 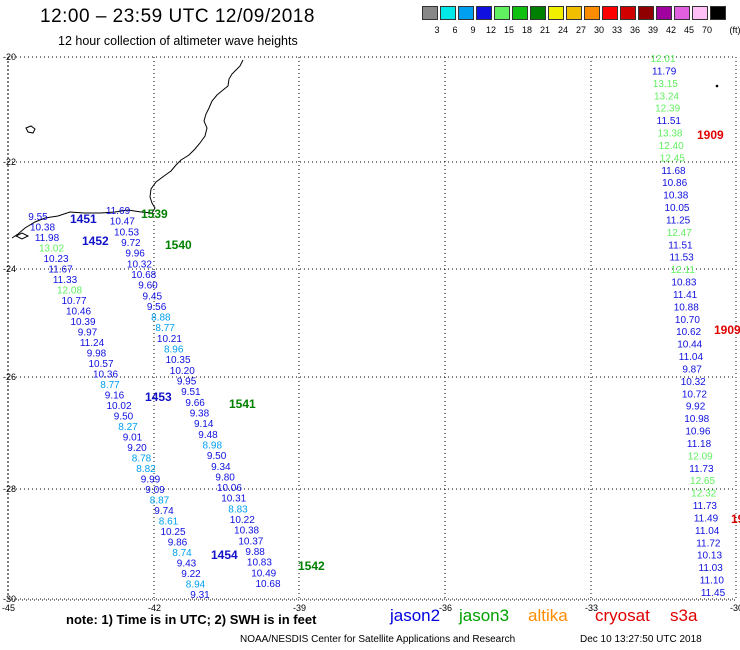 I want to click on wave-height-value: 10.02, so click(x=118, y=406).